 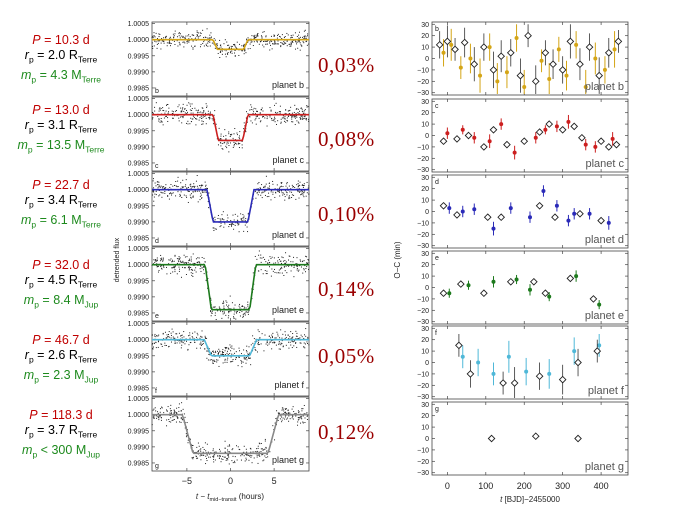 What do you see at coordinates (425, 265) in the screenshot?
I see `ytick-label: 20` at bounding box center [425, 265].